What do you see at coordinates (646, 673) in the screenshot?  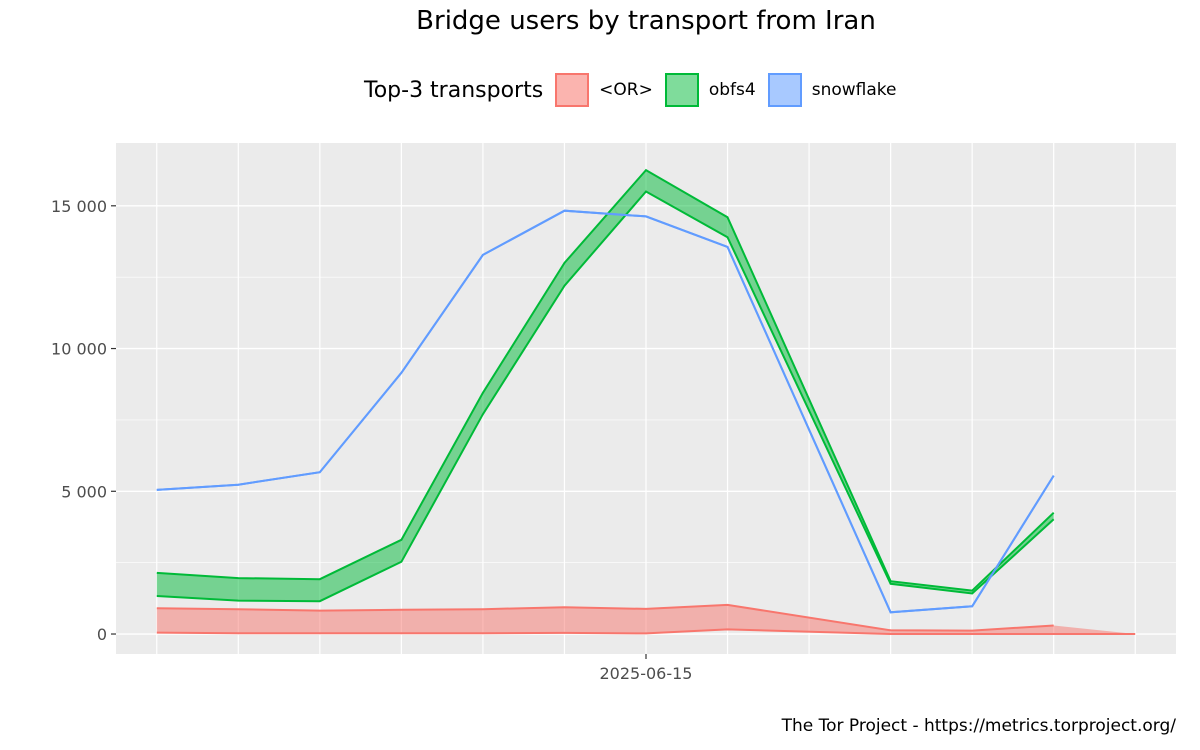 I see `x-tick-label: 2025-06-15` at bounding box center [646, 673].